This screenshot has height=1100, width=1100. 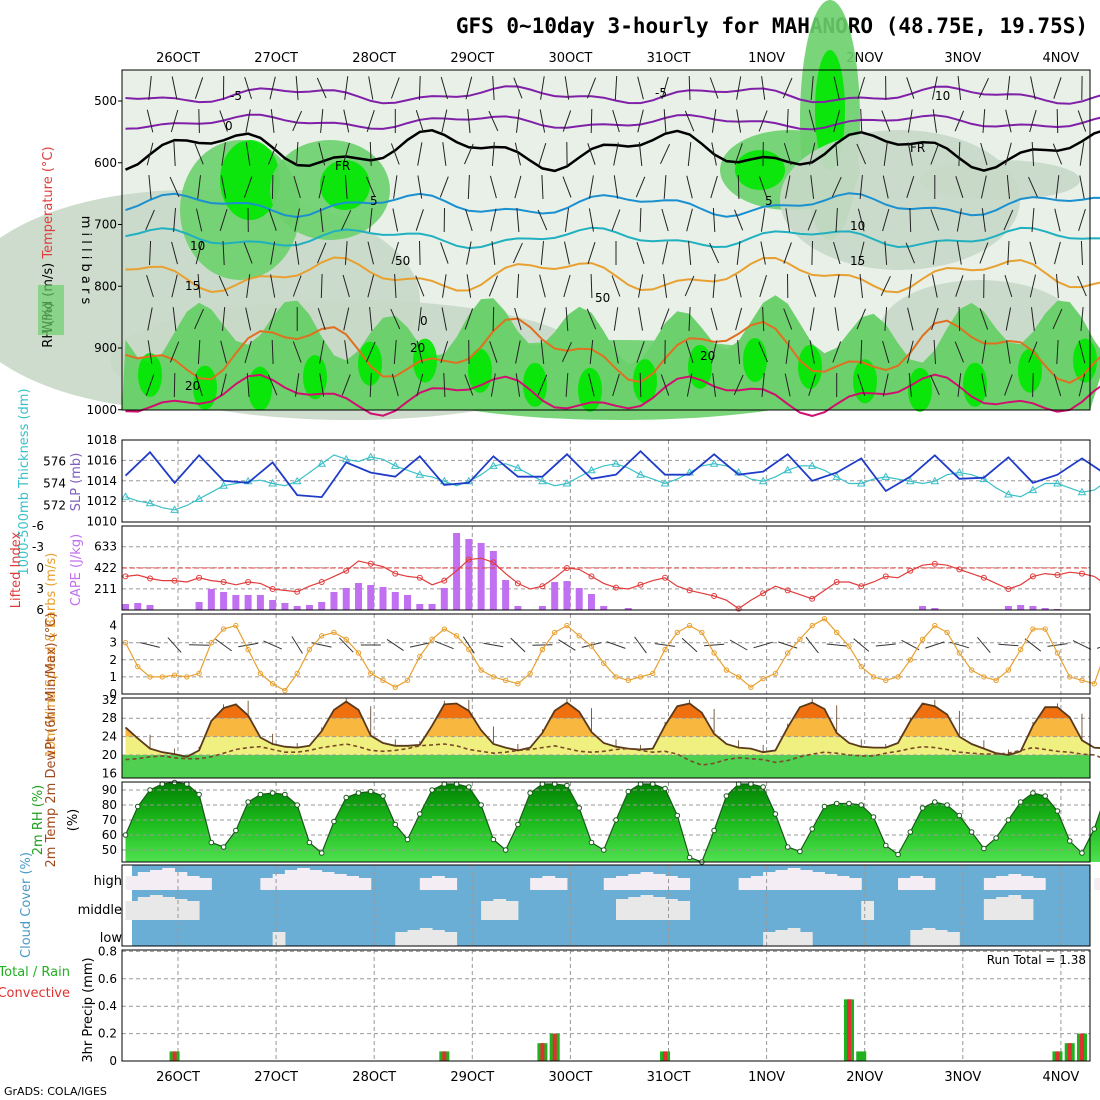 What do you see at coordinates (105, 348) in the screenshot?
I see `pressure-tick-label: 900` at bounding box center [105, 348].